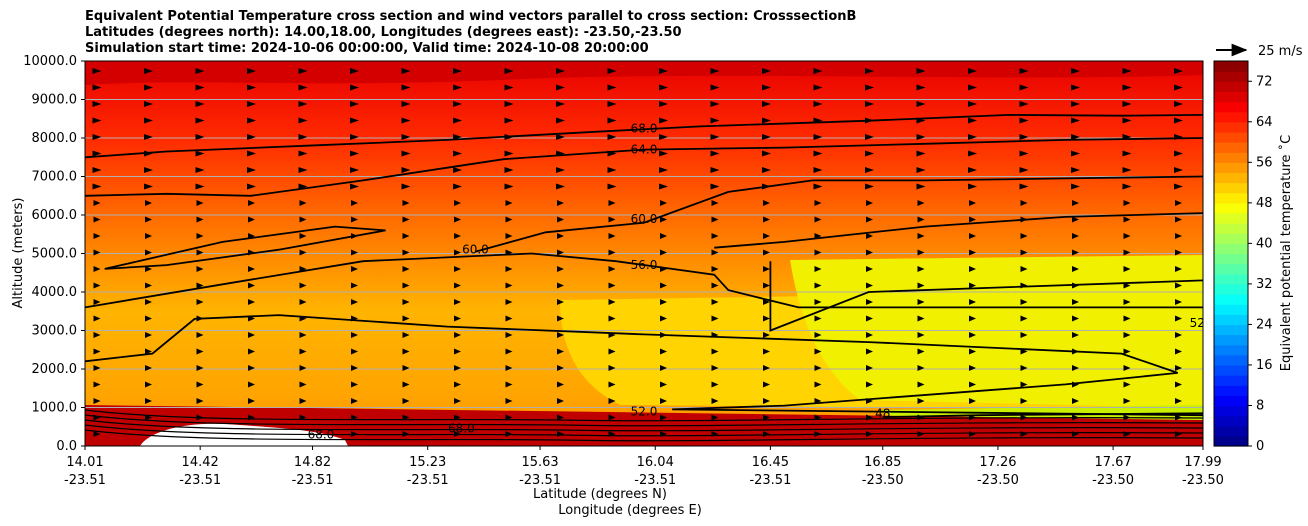 The height and width of the screenshot is (526, 1308). I want to click on contour-label: 52.0, so click(1203, 323).